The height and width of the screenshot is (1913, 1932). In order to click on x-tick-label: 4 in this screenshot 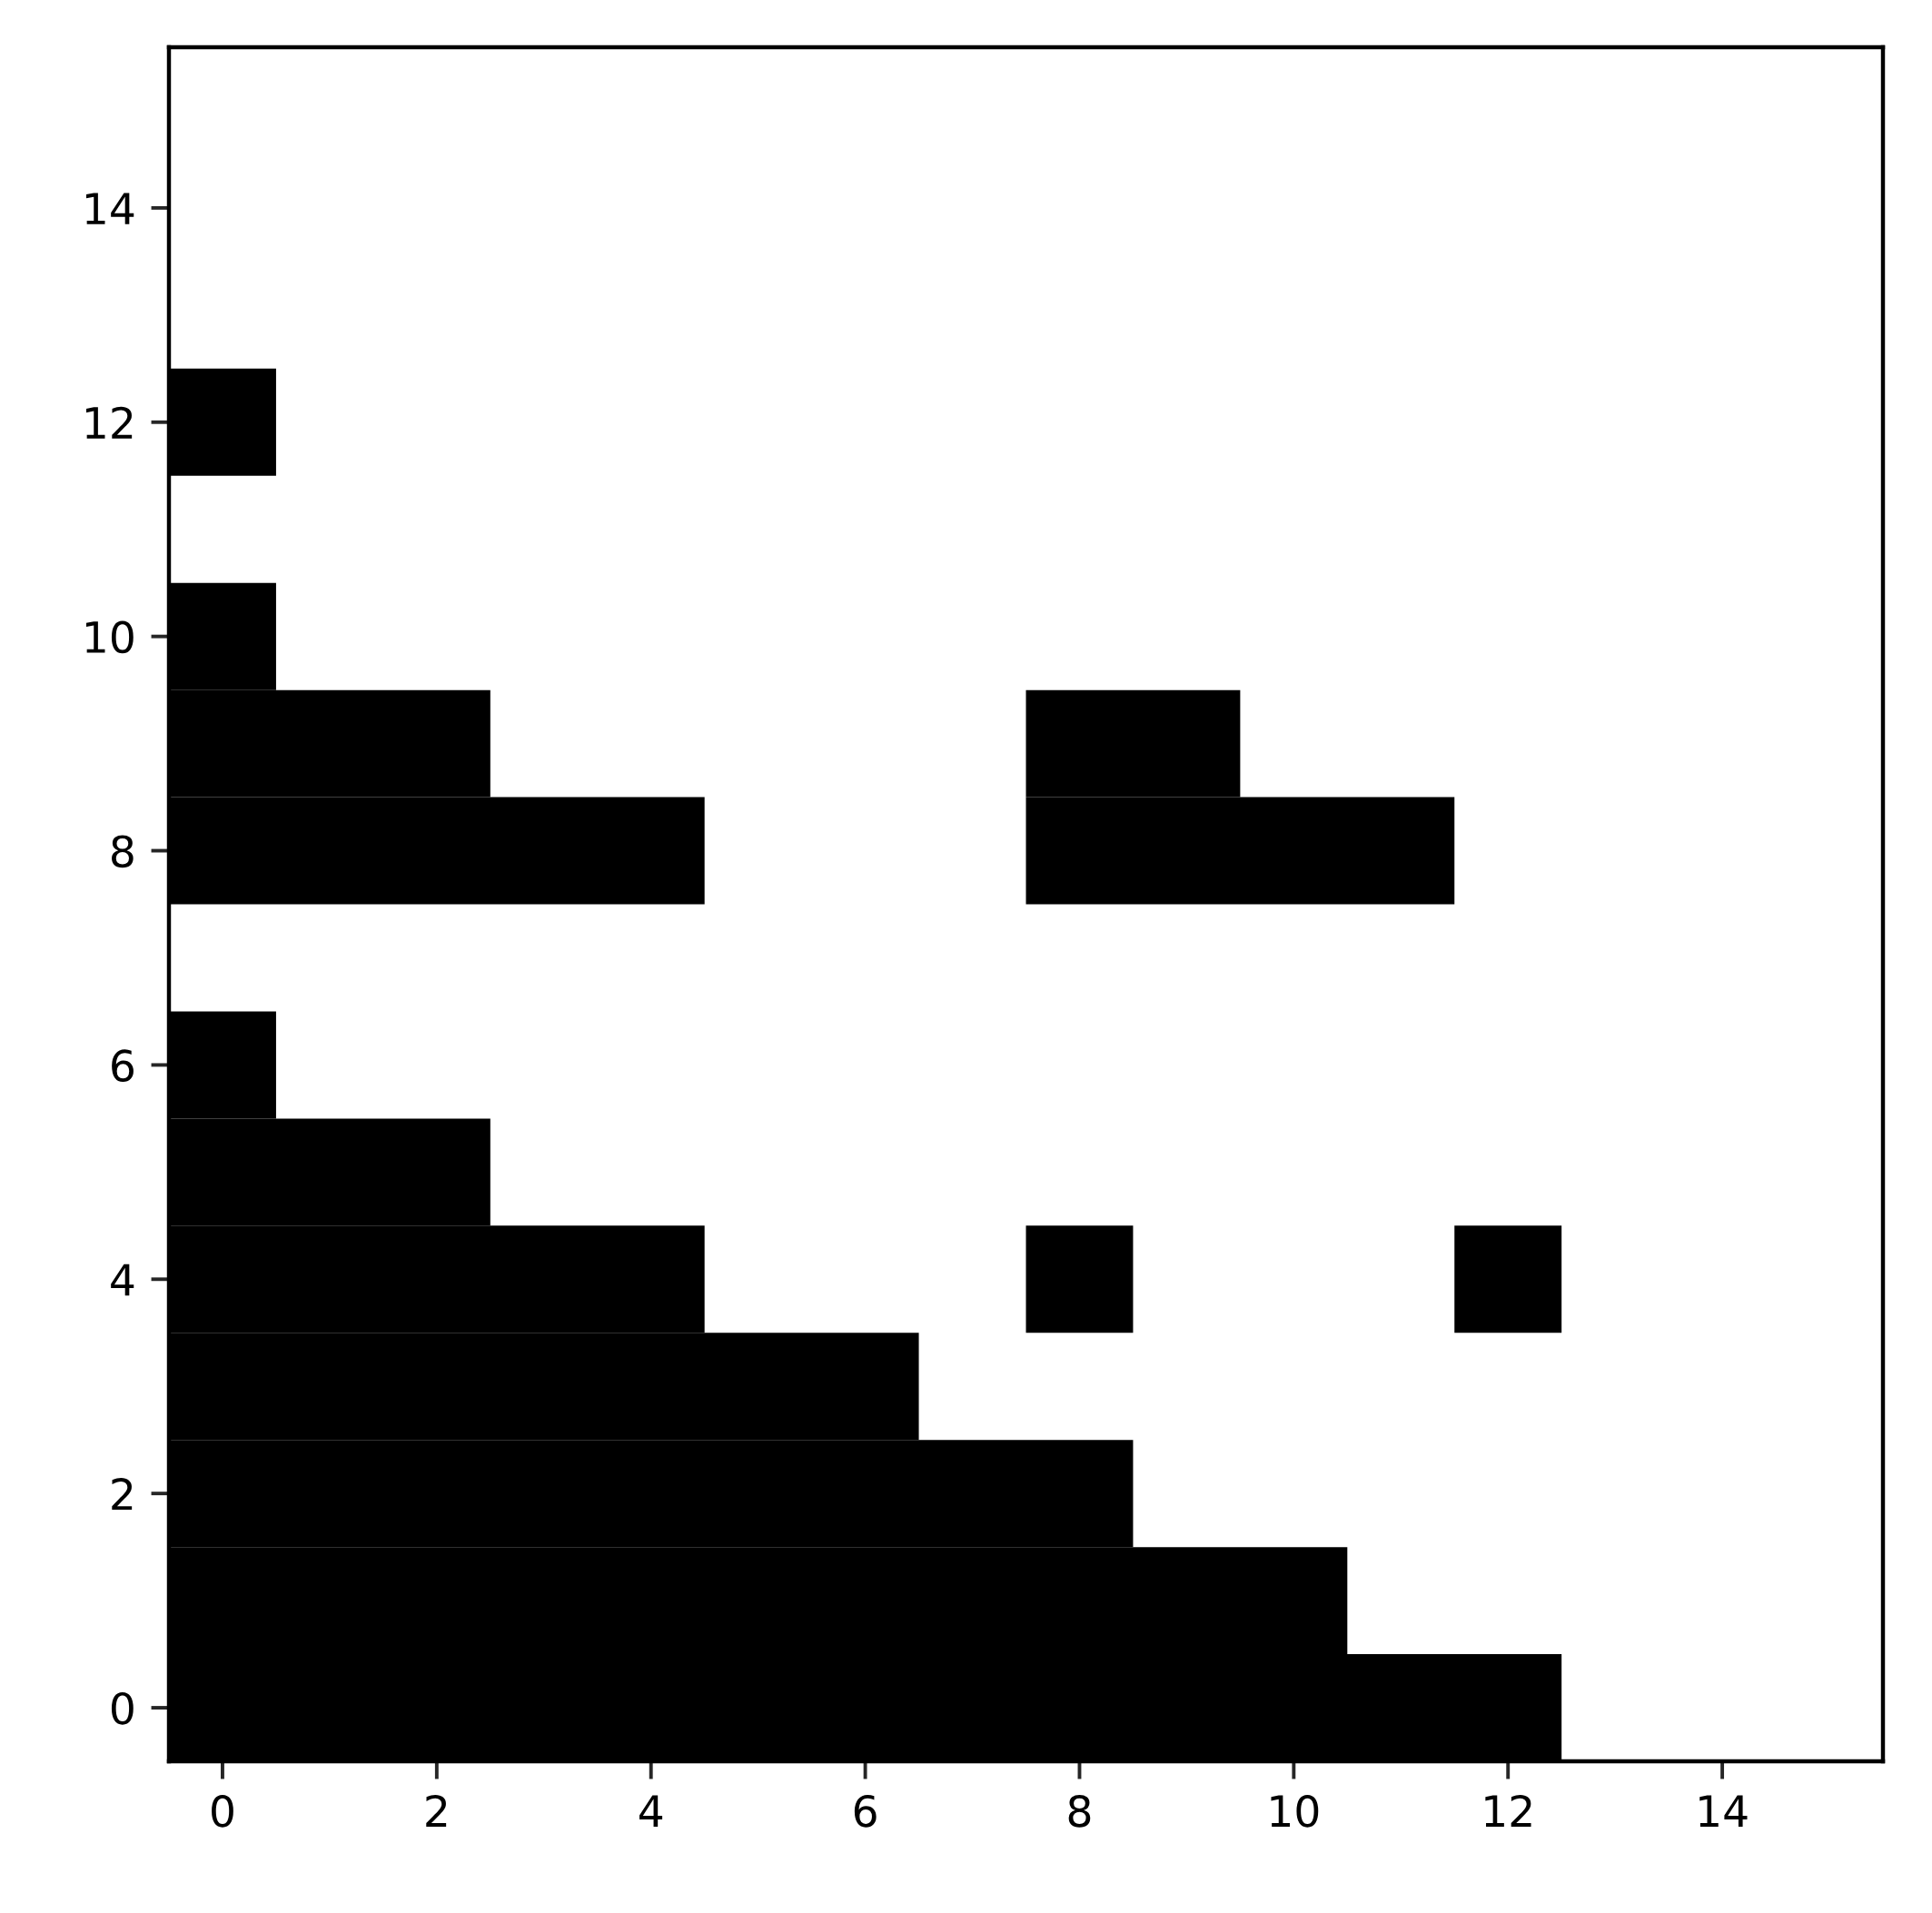, I will do `click(651, 1811)`.